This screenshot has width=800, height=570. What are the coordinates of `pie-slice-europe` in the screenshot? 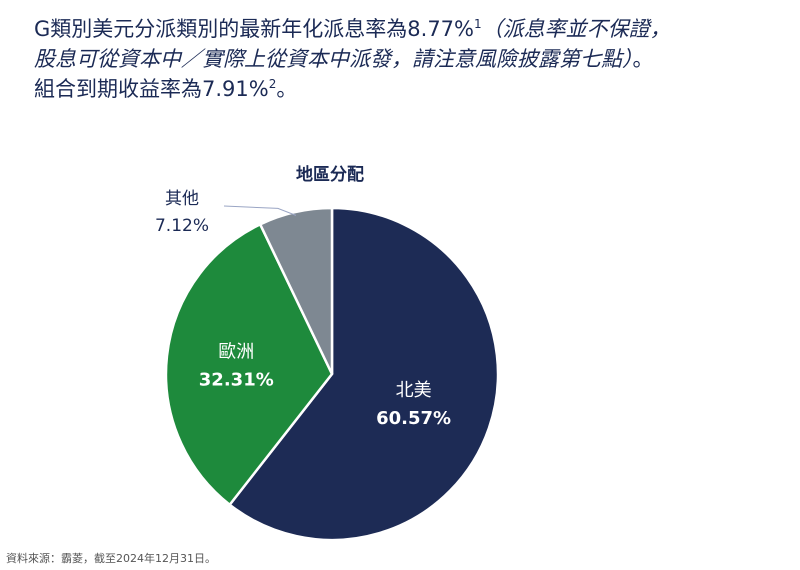 It's located at (249, 364).